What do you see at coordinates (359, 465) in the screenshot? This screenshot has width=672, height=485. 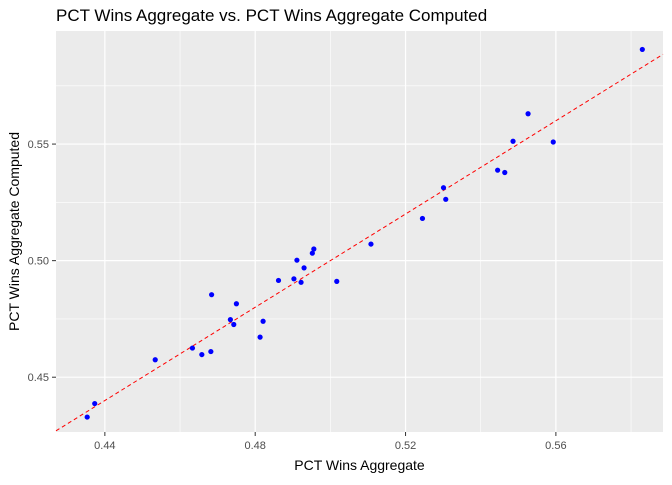 I see `x-axis-title: PCT Wins Aggregate` at bounding box center [359, 465].